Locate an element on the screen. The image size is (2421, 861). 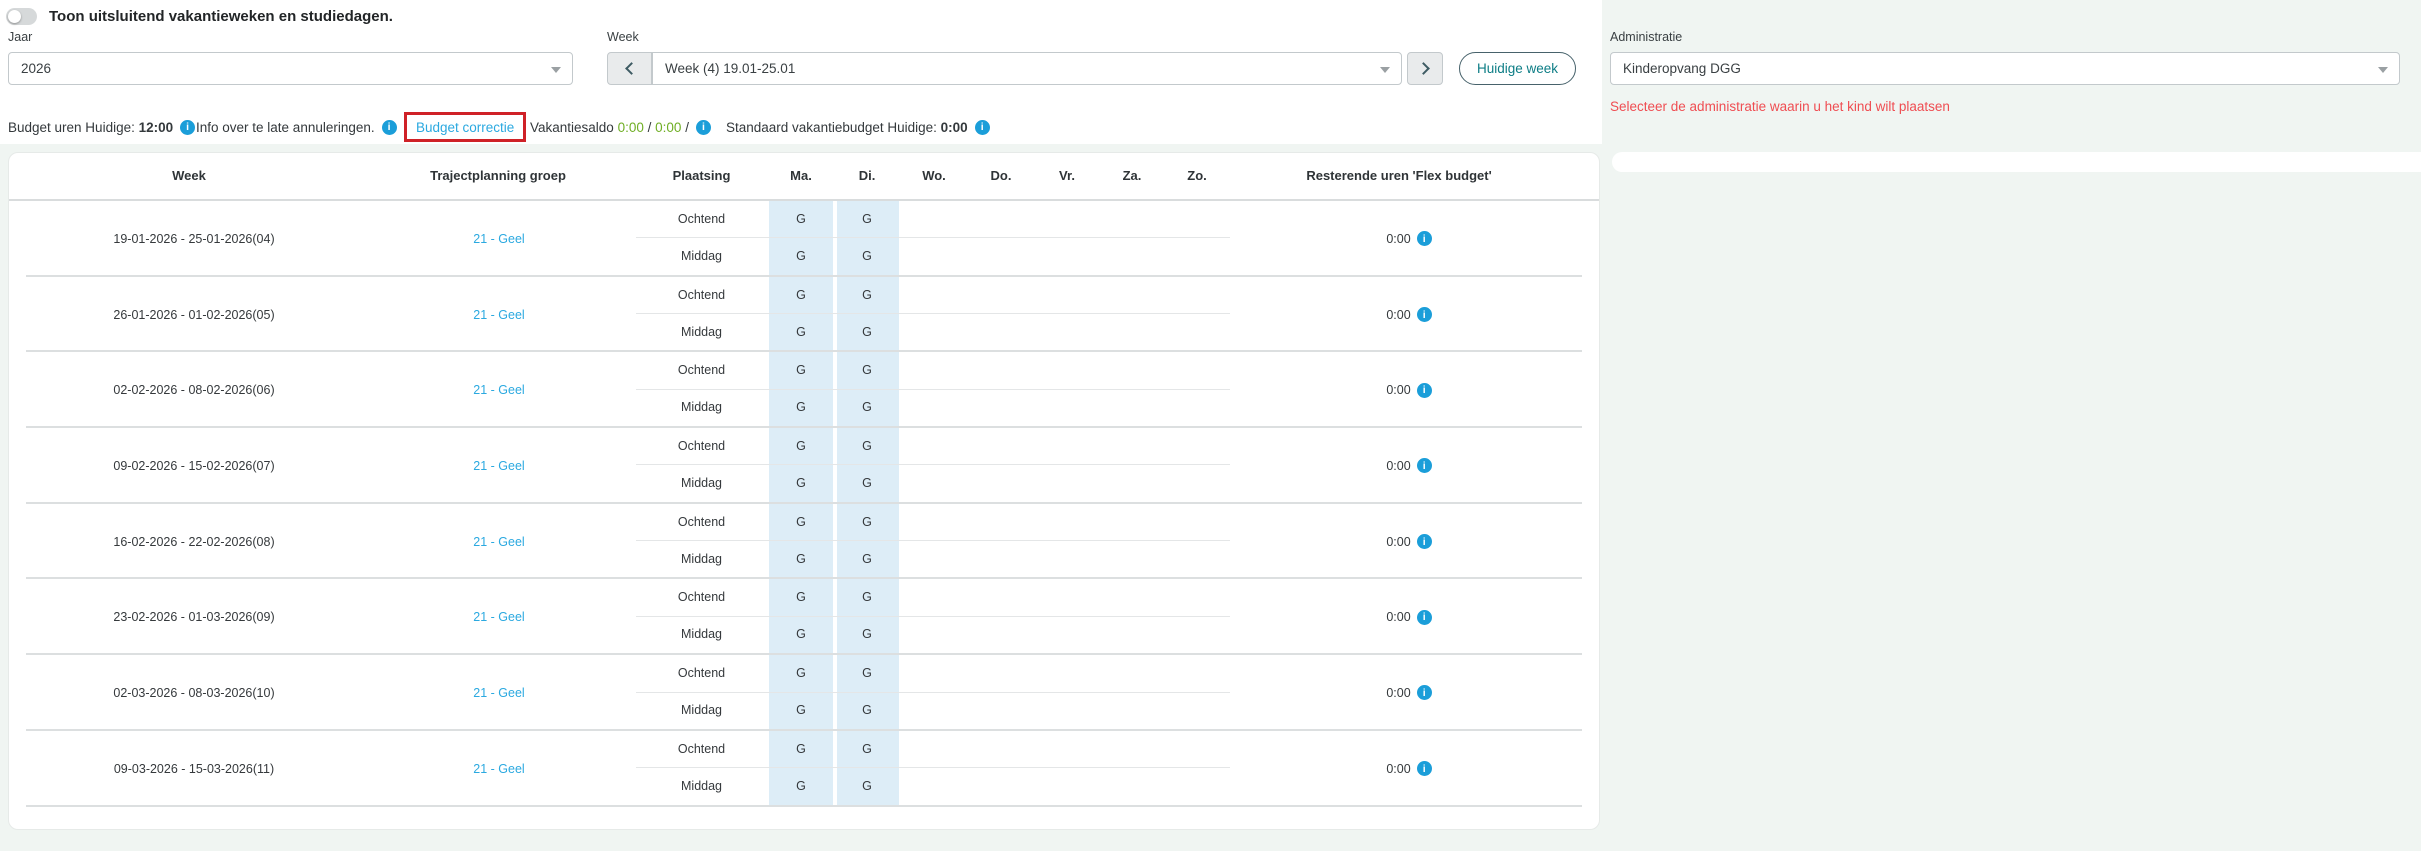
budget-correctie-link: Budget correctie is located at coordinates (465, 127).